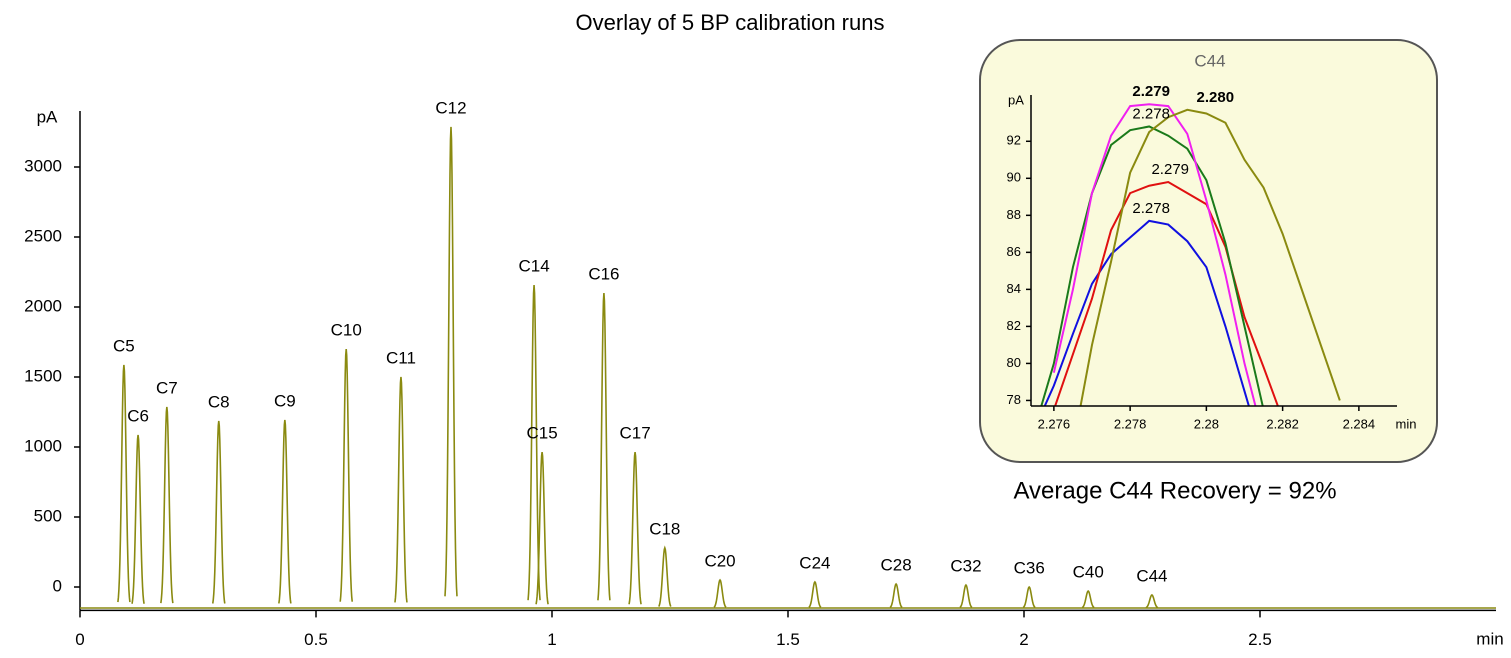  Describe the element at coordinates (219, 401) in the screenshot. I see `peak-label: C8` at that location.